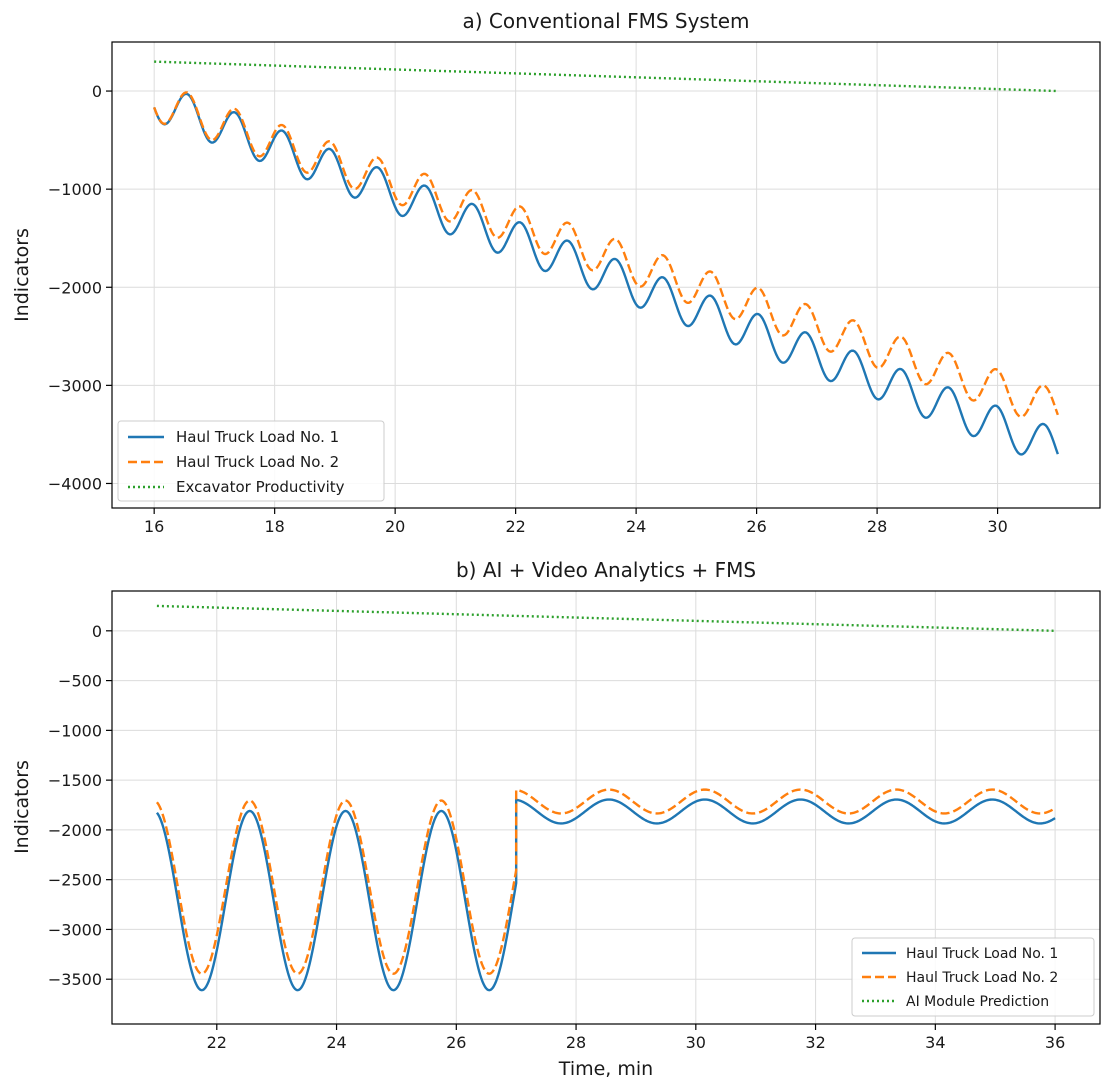  Describe the element at coordinates (336, 1042) in the screenshot. I see `panel-b-xtick-label: 24` at that location.